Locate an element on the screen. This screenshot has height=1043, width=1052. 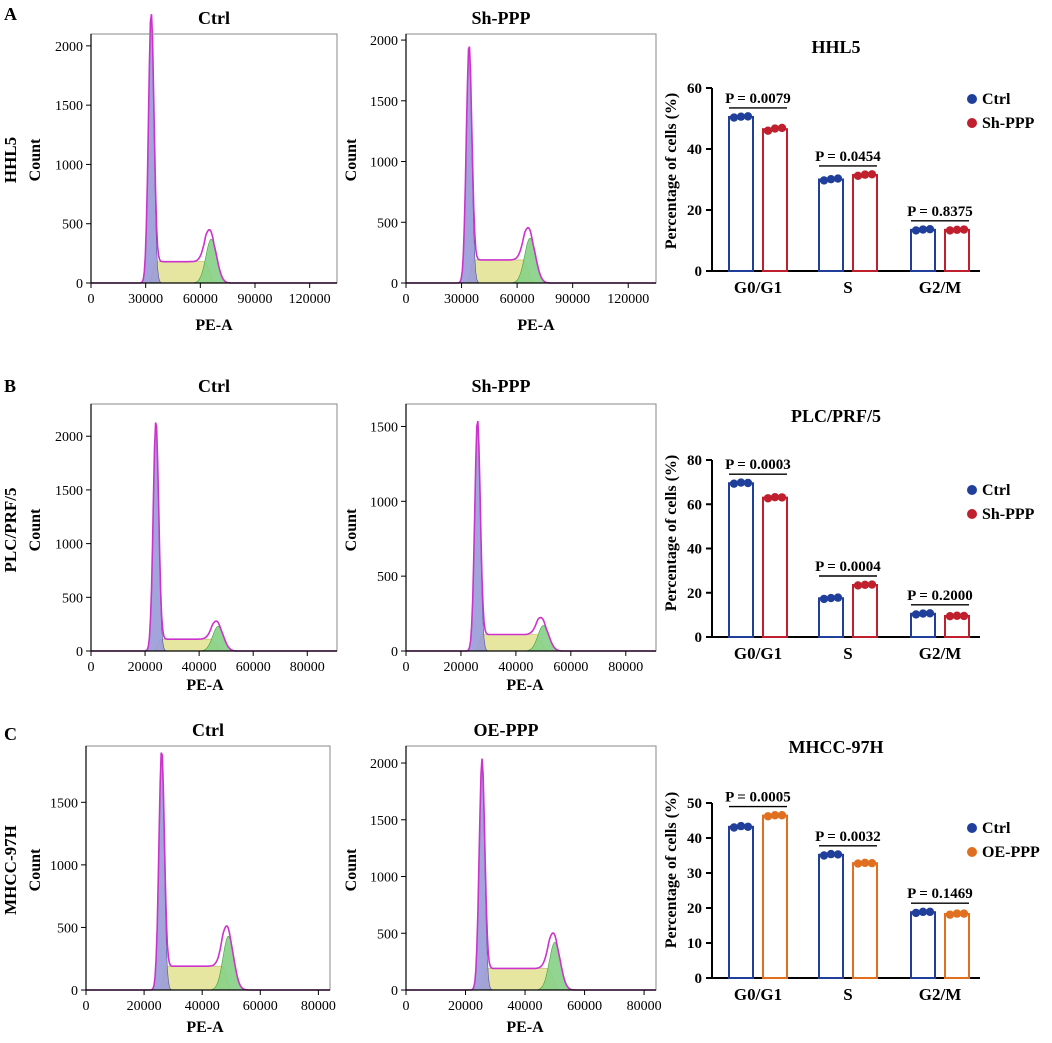
panel-letter: A is located at coordinates (10, 14).